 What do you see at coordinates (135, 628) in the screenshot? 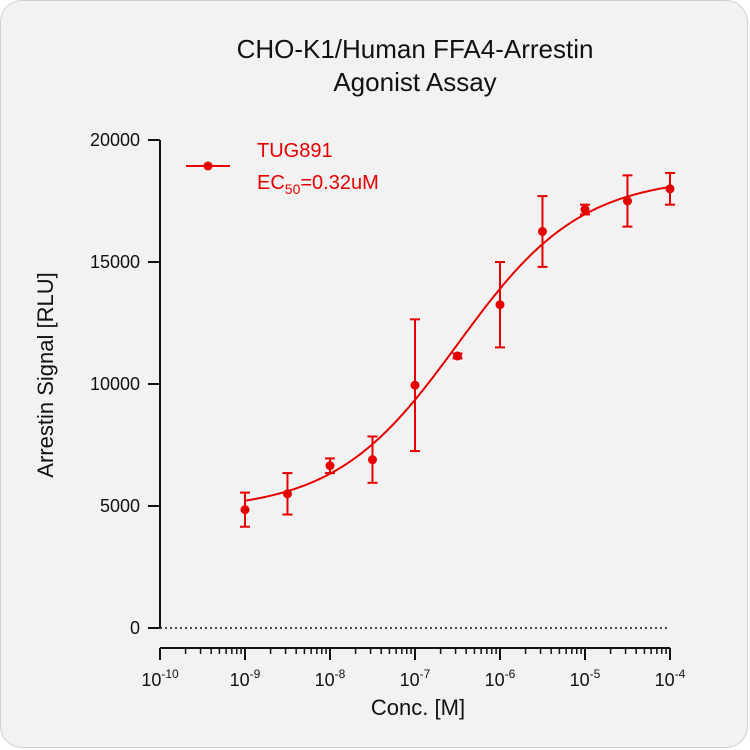
I see `y-tick-label: 0` at bounding box center [135, 628].